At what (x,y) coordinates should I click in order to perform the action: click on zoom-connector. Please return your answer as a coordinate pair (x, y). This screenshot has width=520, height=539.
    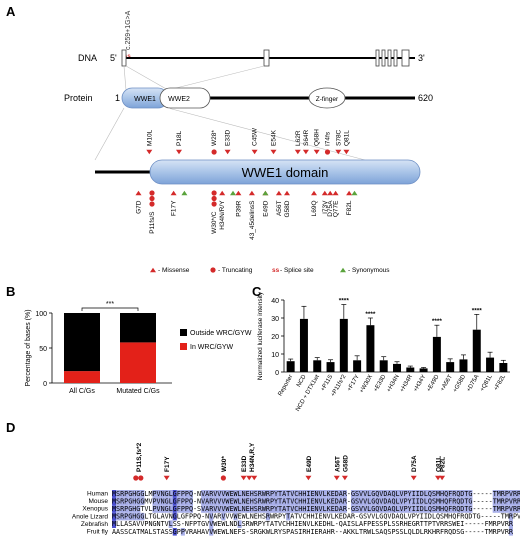
    Looking at the image, I should click on (266, 134).